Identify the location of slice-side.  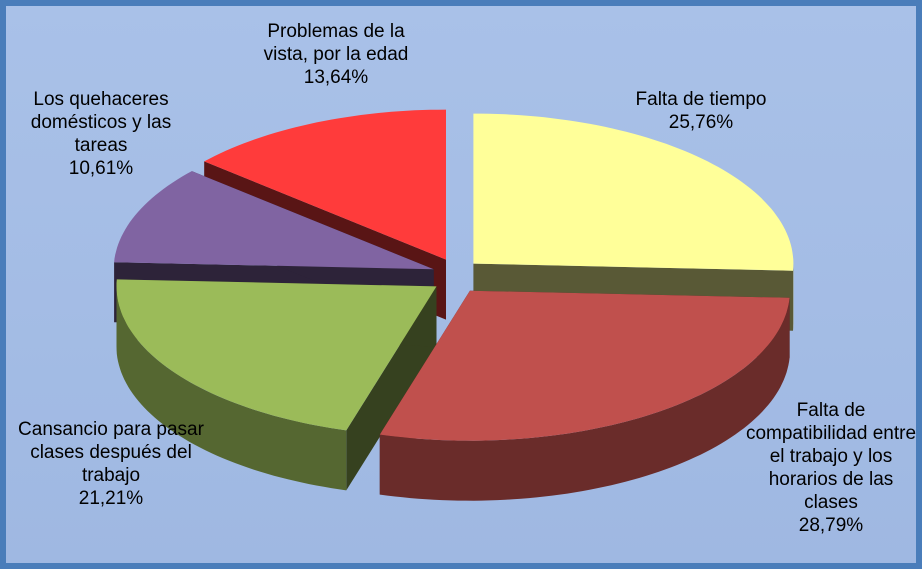
(231, 388).